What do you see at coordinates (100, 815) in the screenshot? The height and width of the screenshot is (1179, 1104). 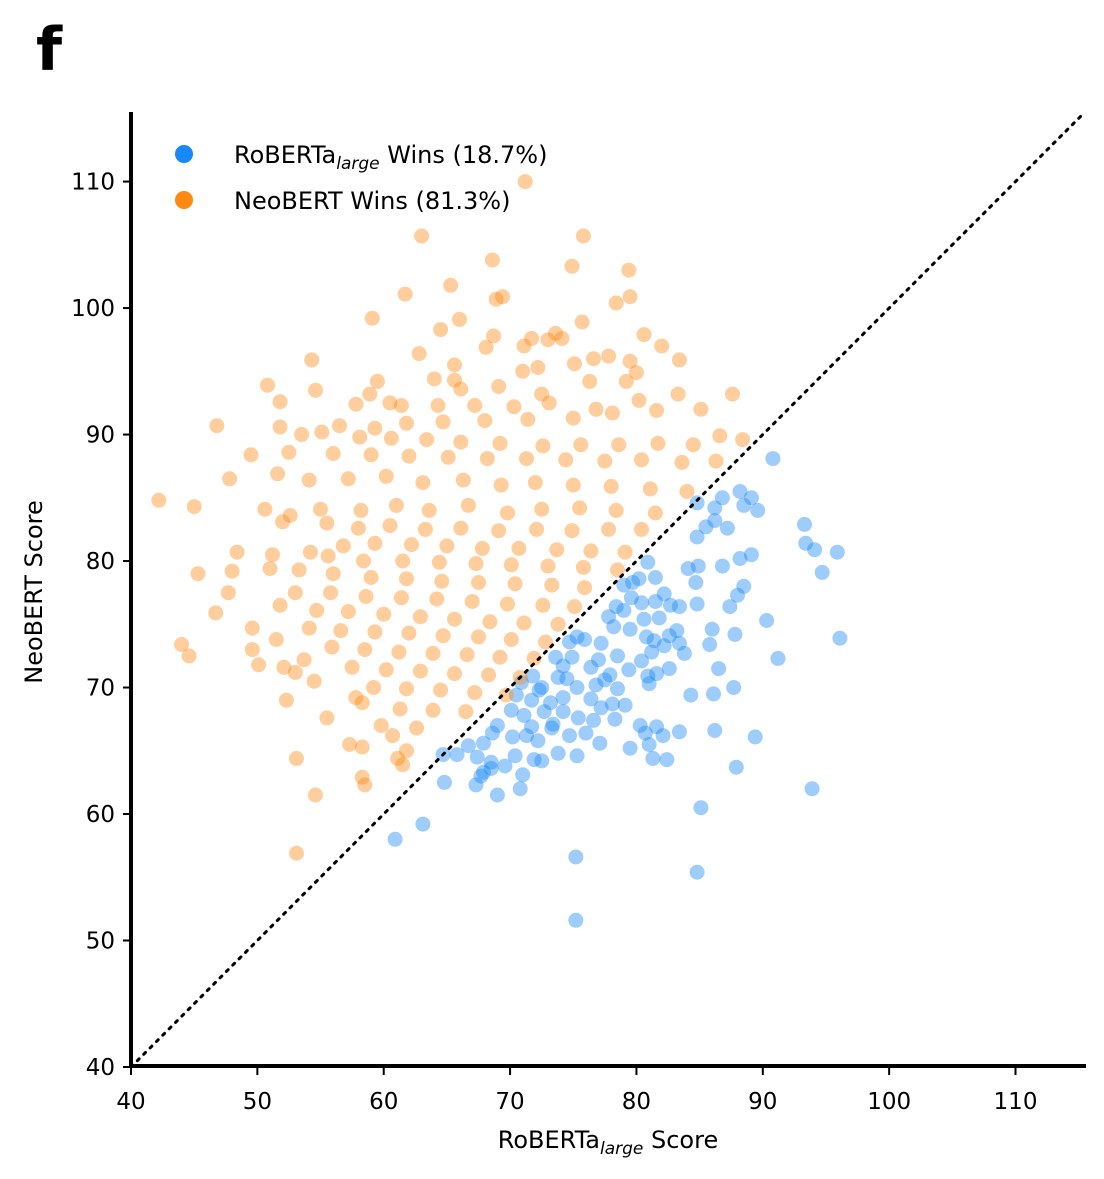 I see `y-tick-label: 60` at bounding box center [100, 815].